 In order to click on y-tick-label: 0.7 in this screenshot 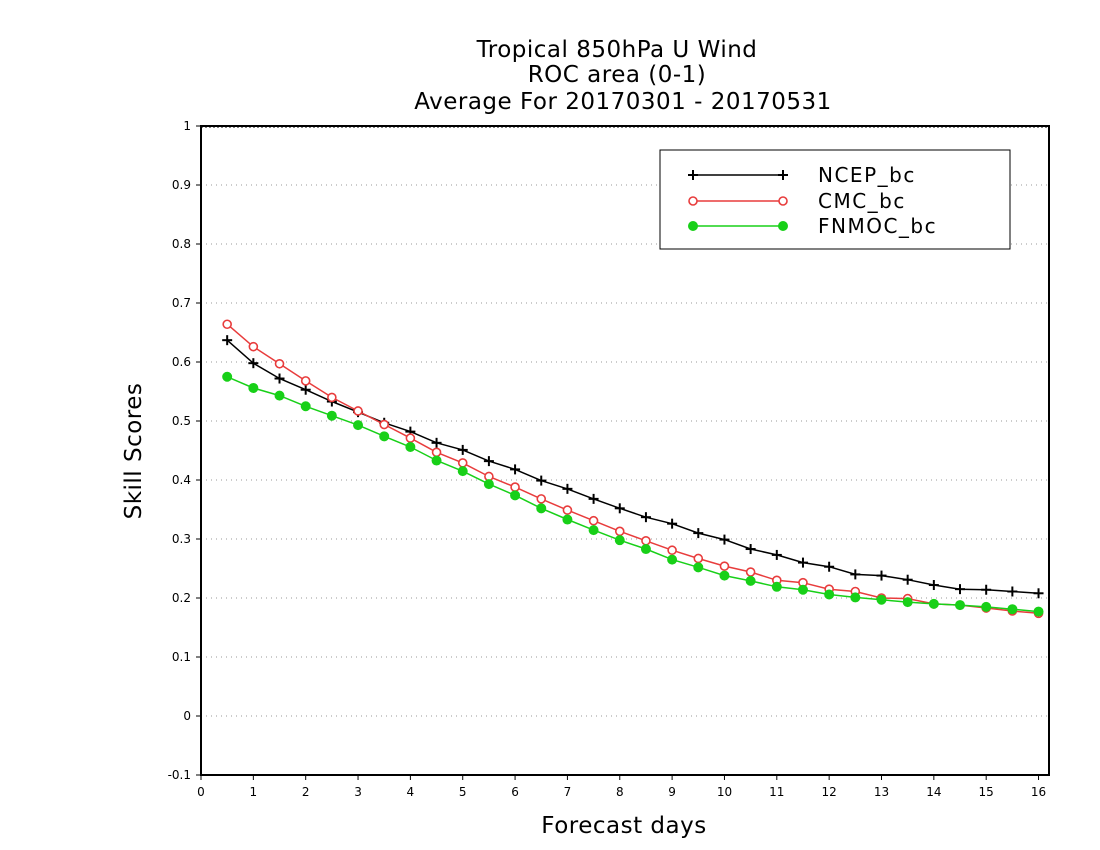, I will do `click(181, 303)`.